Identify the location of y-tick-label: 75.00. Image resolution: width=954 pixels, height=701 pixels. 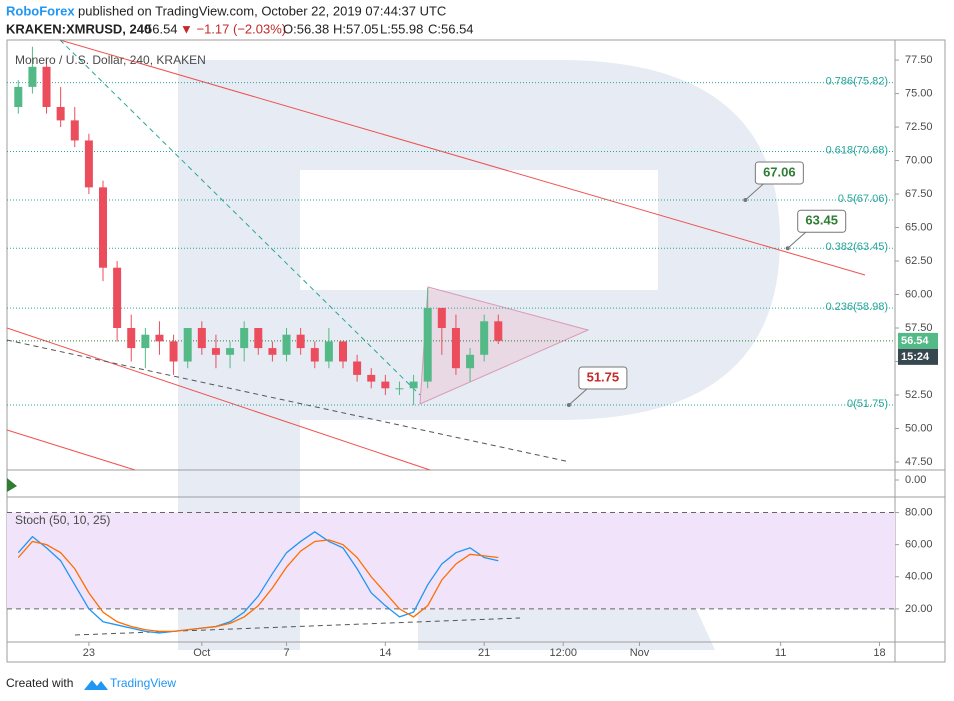
(919, 93).